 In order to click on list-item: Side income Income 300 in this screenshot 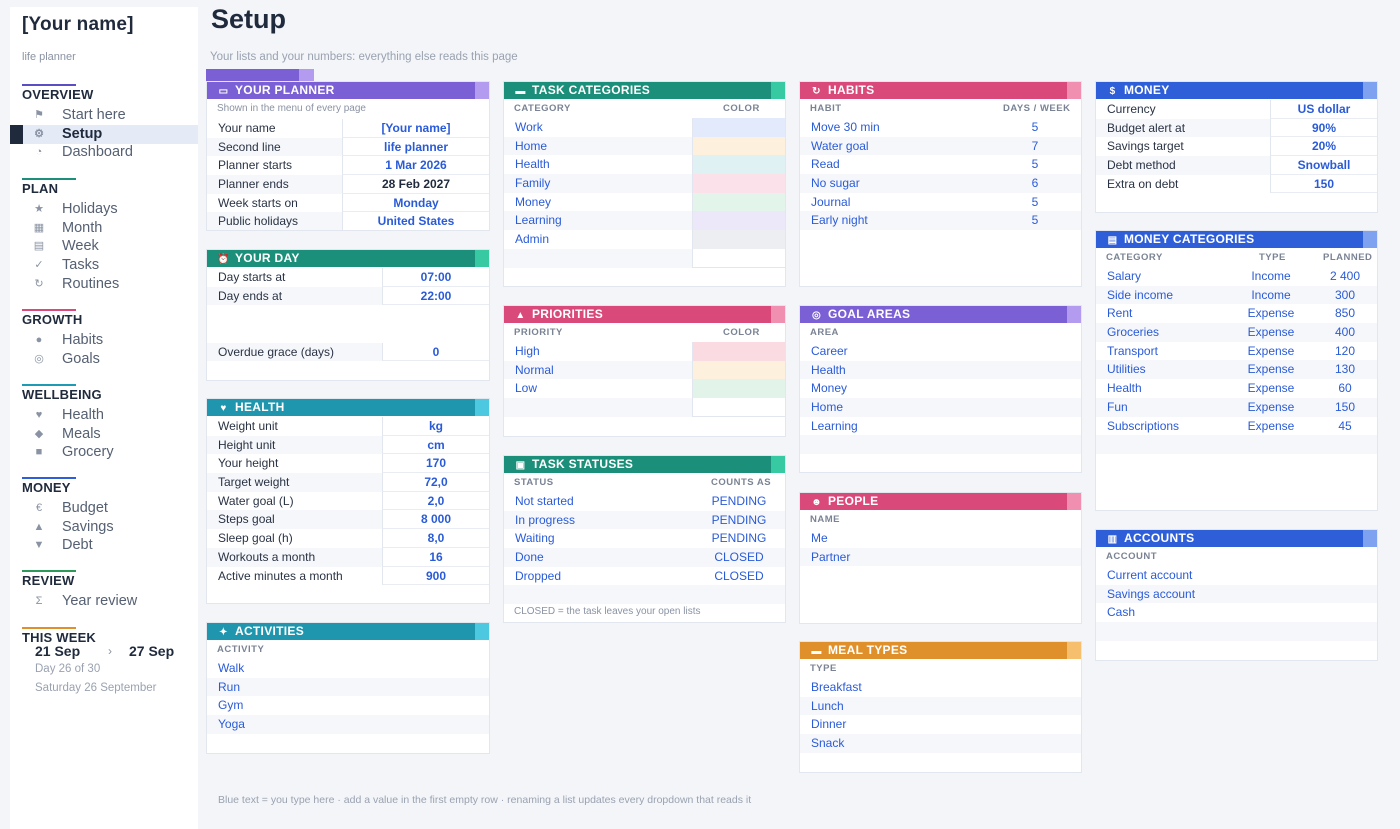, I will do `click(1236, 295)`.